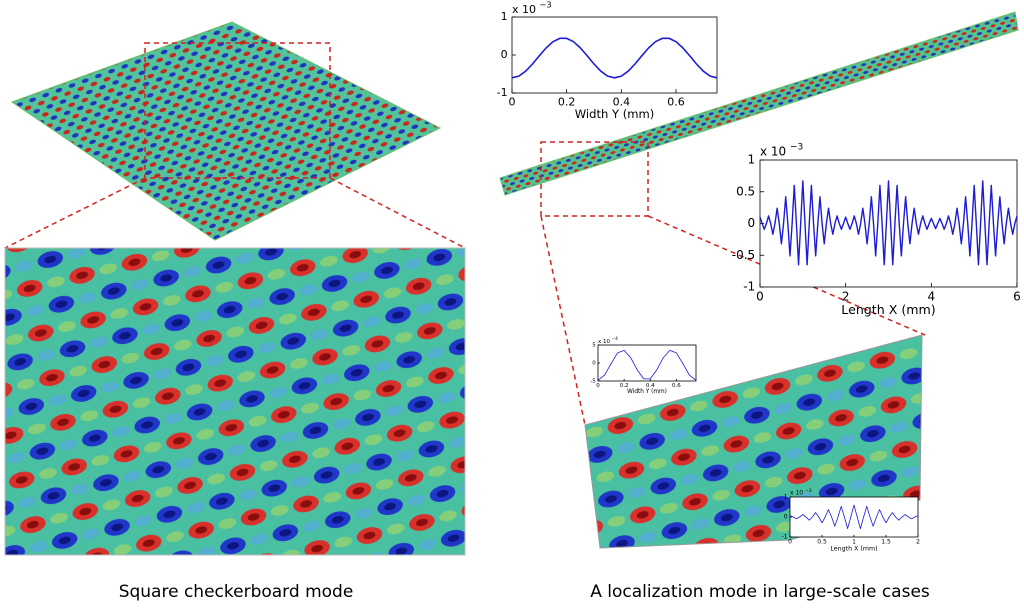 The width and height of the screenshot is (1024, 611). What do you see at coordinates (743, 255) in the screenshot?
I see `y-tick-label: -0.5` at bounding box center [743, 255].